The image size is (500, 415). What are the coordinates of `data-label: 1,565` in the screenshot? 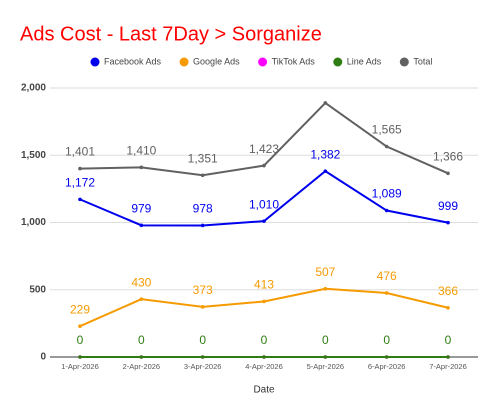 It's located at (387, 130).